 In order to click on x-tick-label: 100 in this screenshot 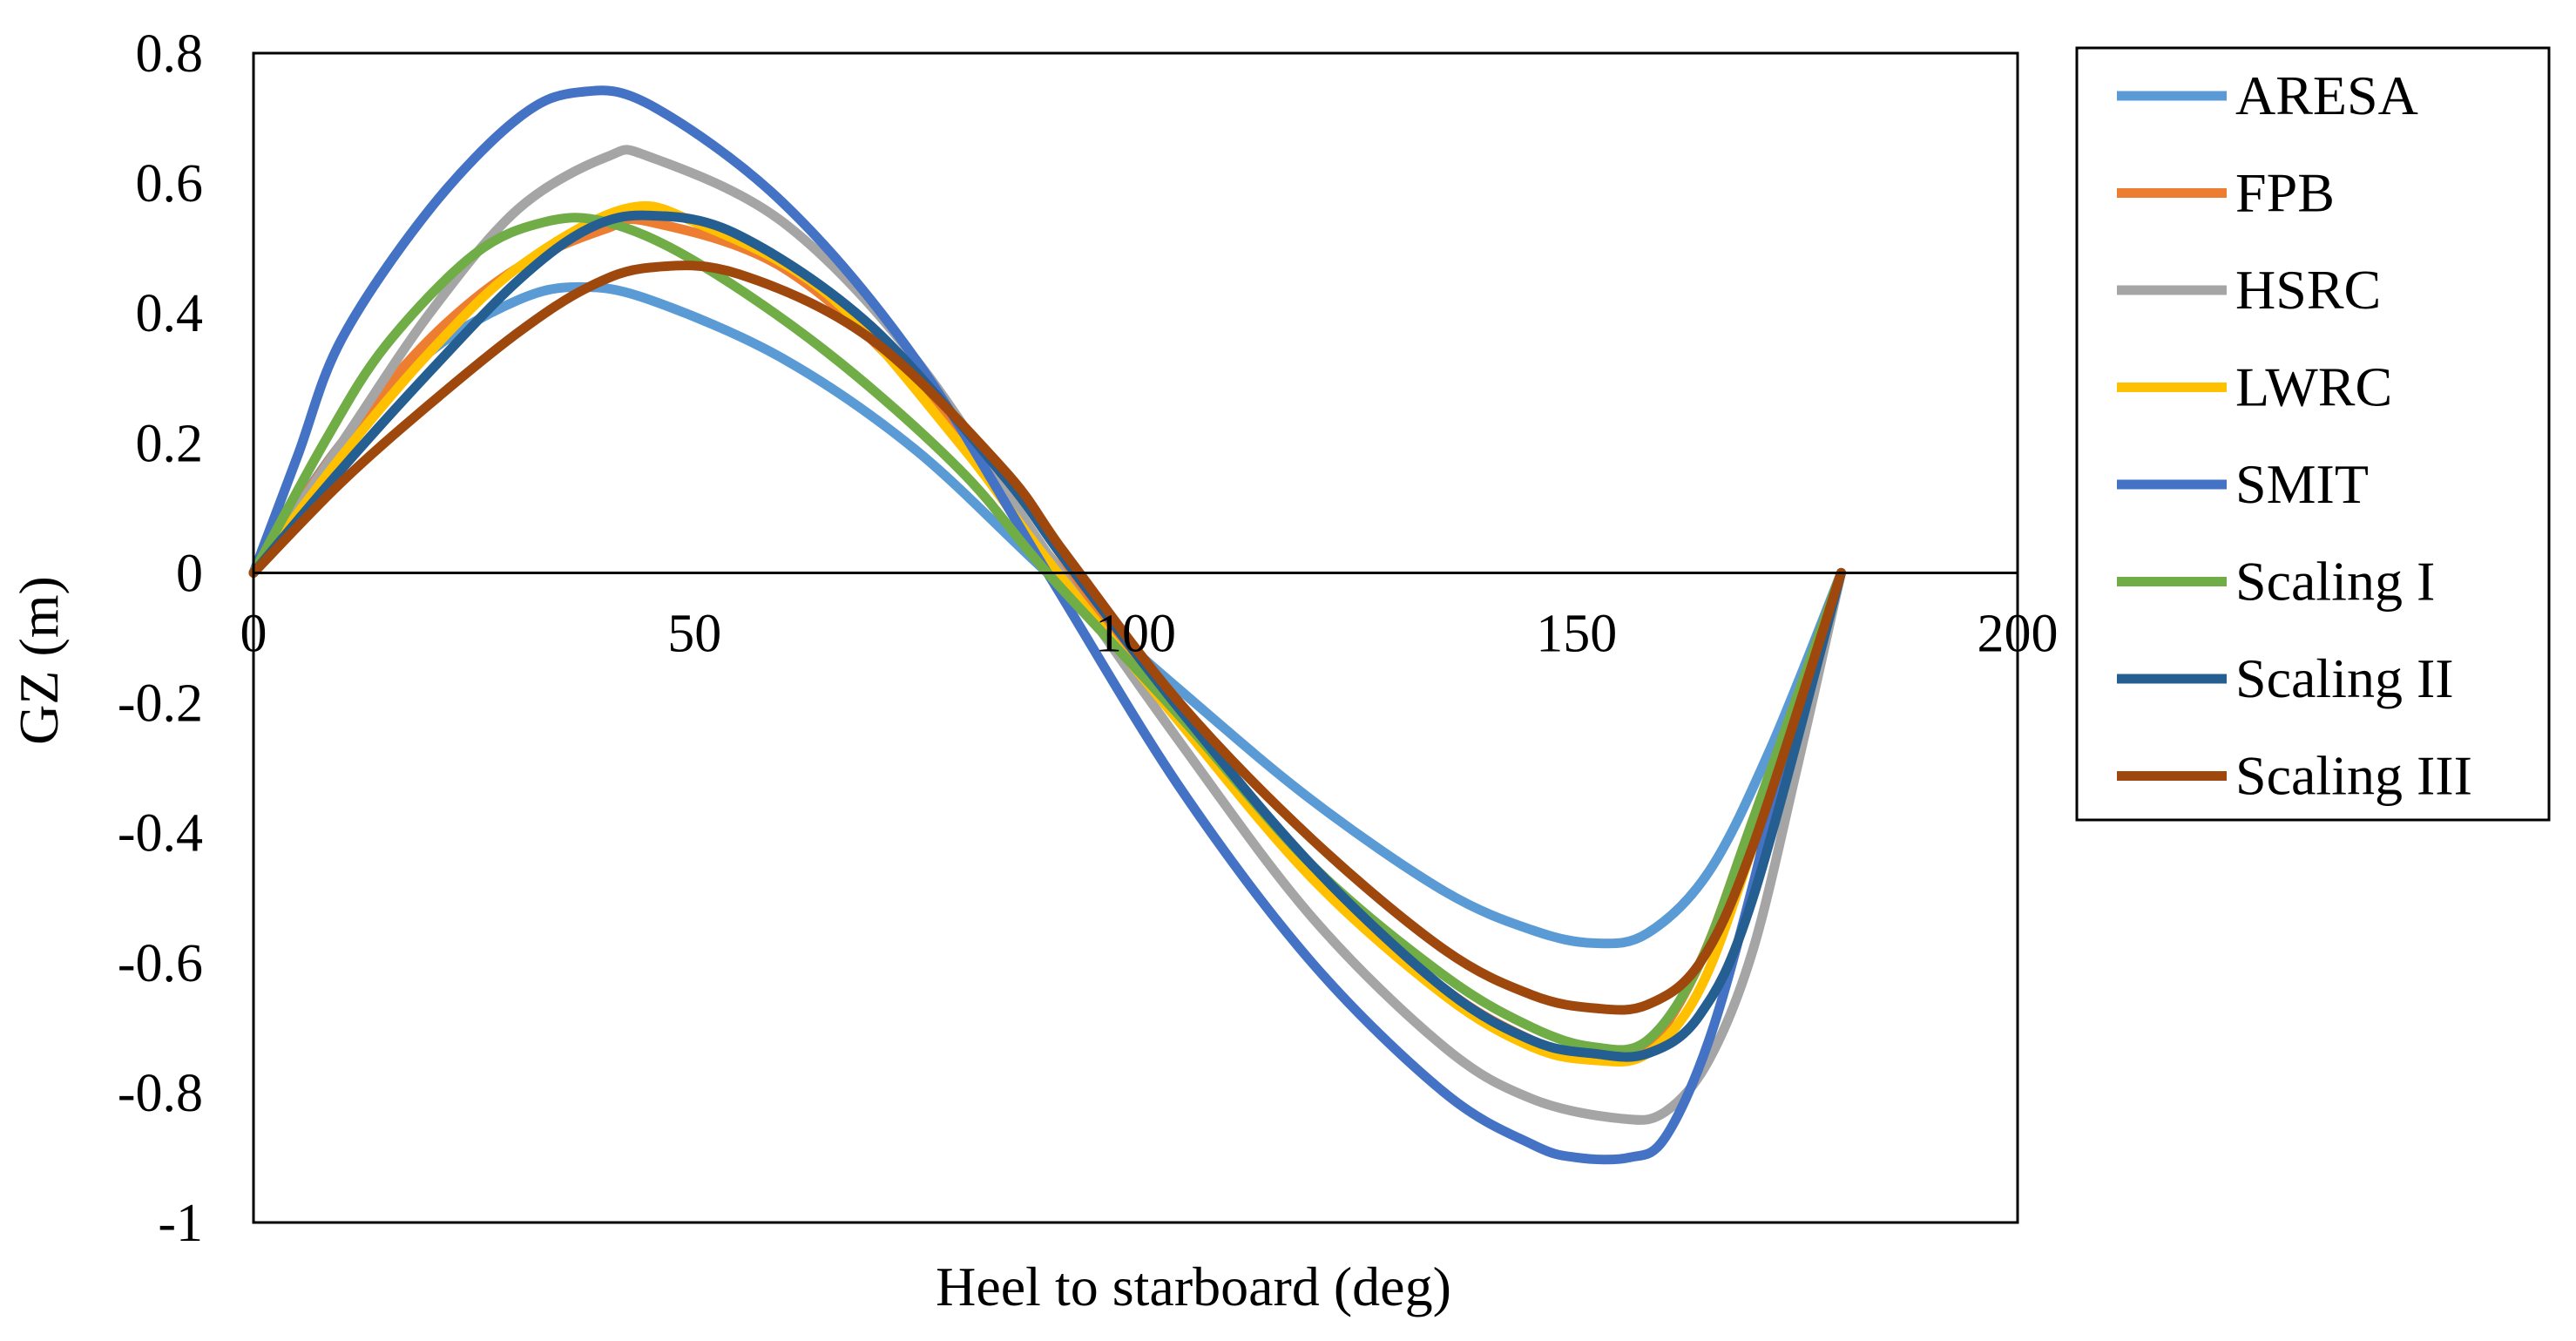, I will do `click(1135, 633)`.